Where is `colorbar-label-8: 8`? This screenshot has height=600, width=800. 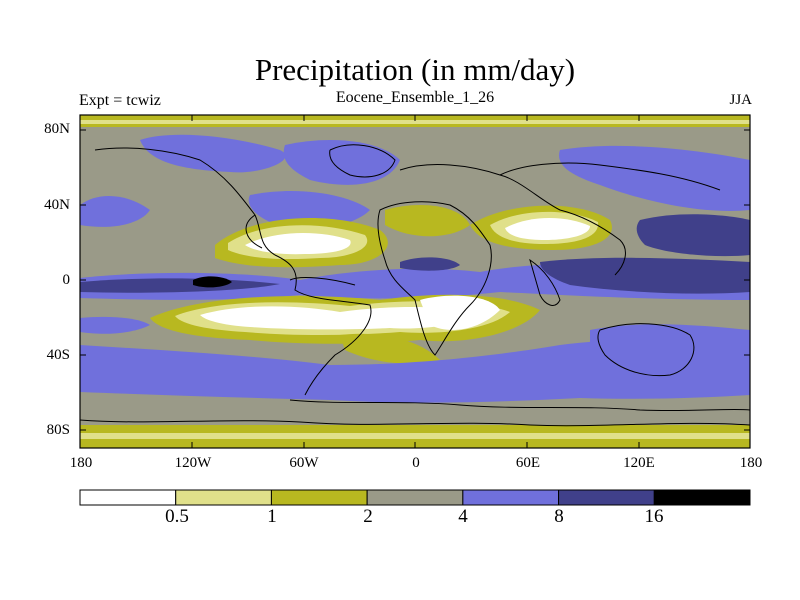 colorbar-label-8: 8 is located at coordinates (559, 516).